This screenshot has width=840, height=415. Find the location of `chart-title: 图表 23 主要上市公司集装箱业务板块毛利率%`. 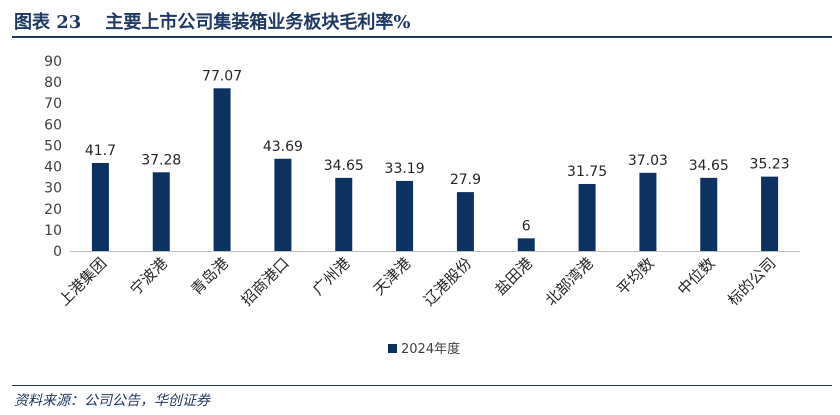

chart-title: 图表 23 主要上市公司集装箱业务板块毛利率% is located at coordinates (212, 21).